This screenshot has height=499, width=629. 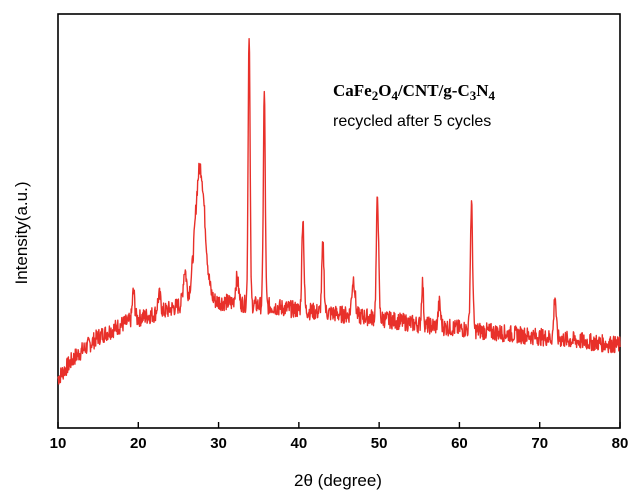 What do you see at coordinates (482, 90) in the screenshot?
I see `formula-text: N` at bounding box center [482, 90].